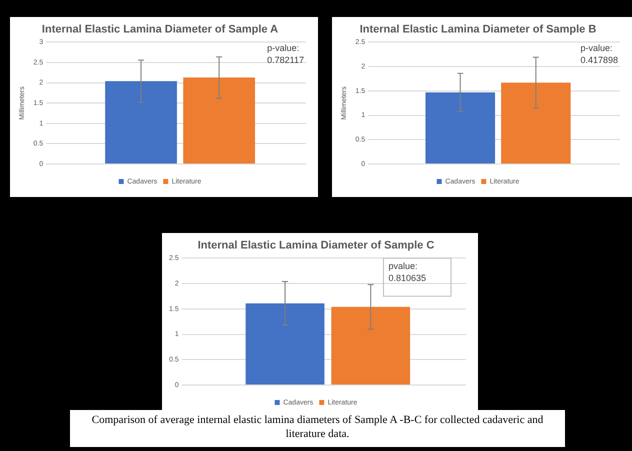 The width and height of the screenshot is (632, 451). What do you see at coordinates (285, 60) in the screenshot?
I see `annotation: 0.782117` at bounding box center [285, 60].